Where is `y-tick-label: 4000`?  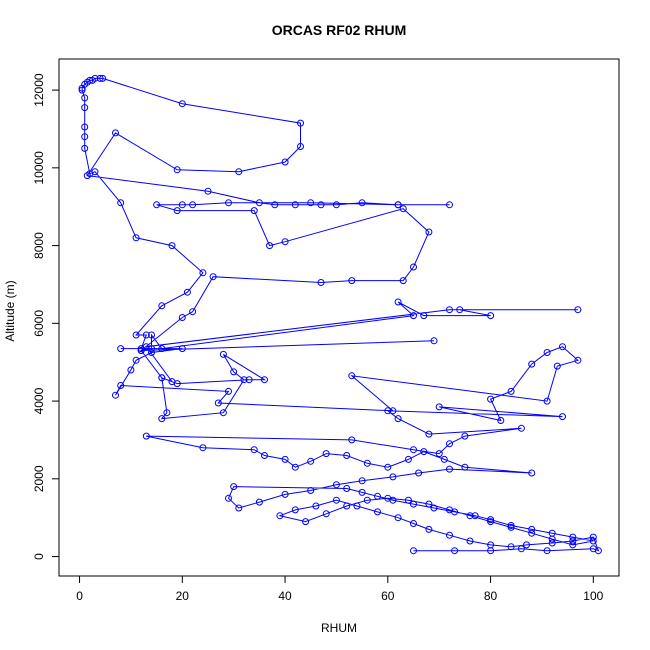 y-tick-label: 4000 is located at coordinates (39, 400).